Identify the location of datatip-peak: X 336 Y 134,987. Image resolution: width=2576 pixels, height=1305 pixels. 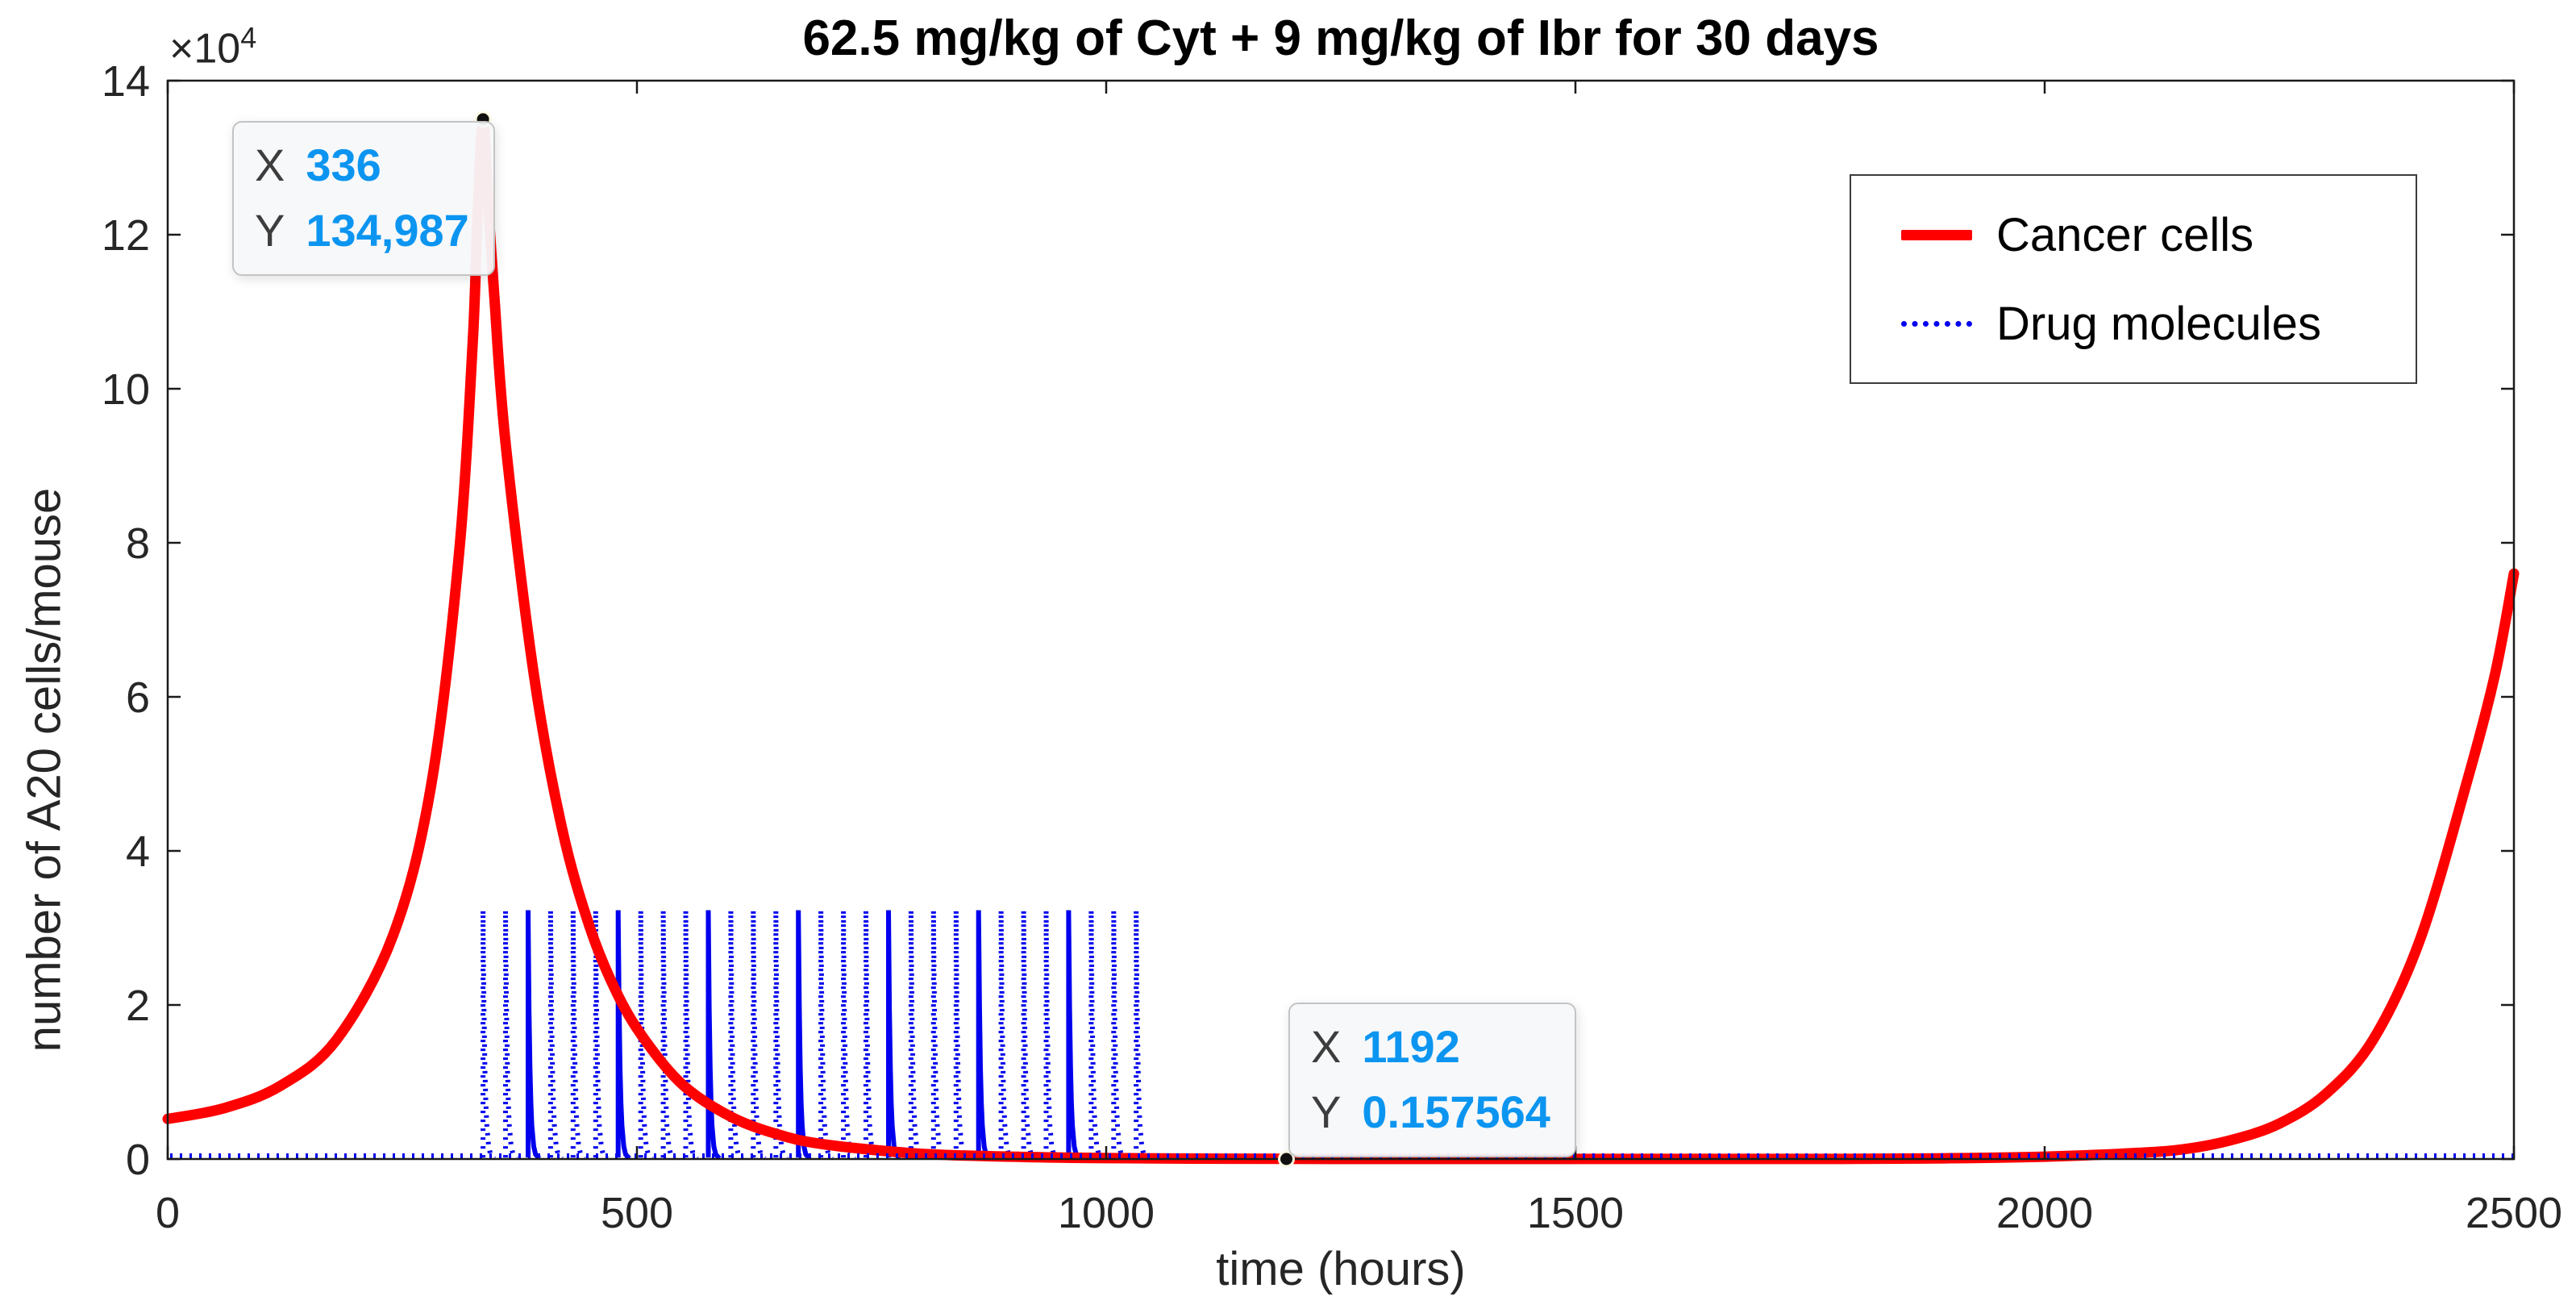
(363, 199).